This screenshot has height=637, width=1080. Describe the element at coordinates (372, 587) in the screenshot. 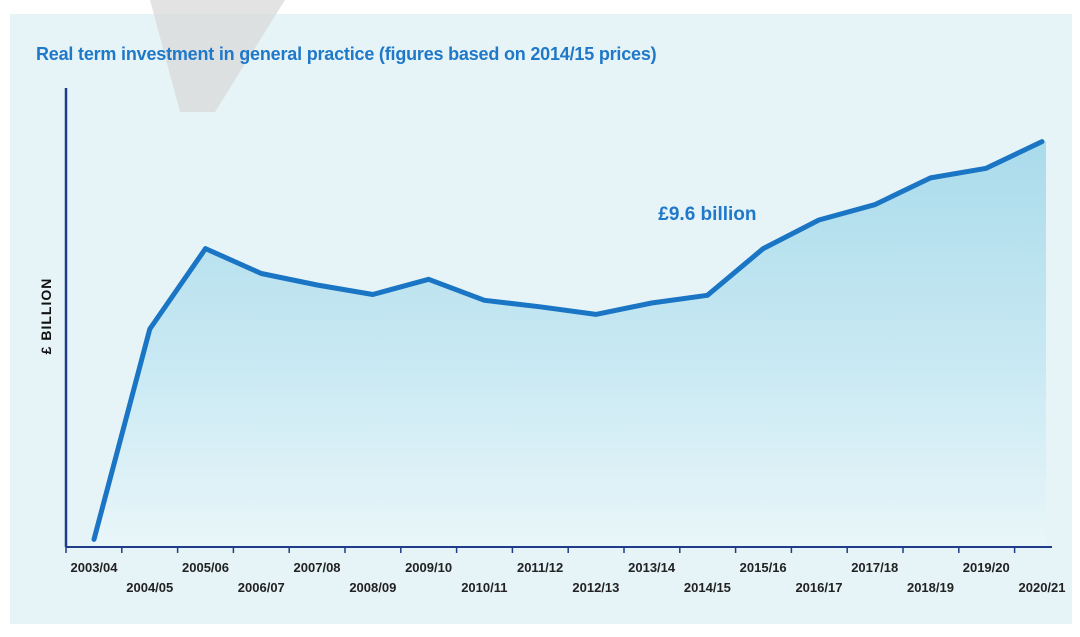

I see `x-tick-label: 2008/09` at that location.